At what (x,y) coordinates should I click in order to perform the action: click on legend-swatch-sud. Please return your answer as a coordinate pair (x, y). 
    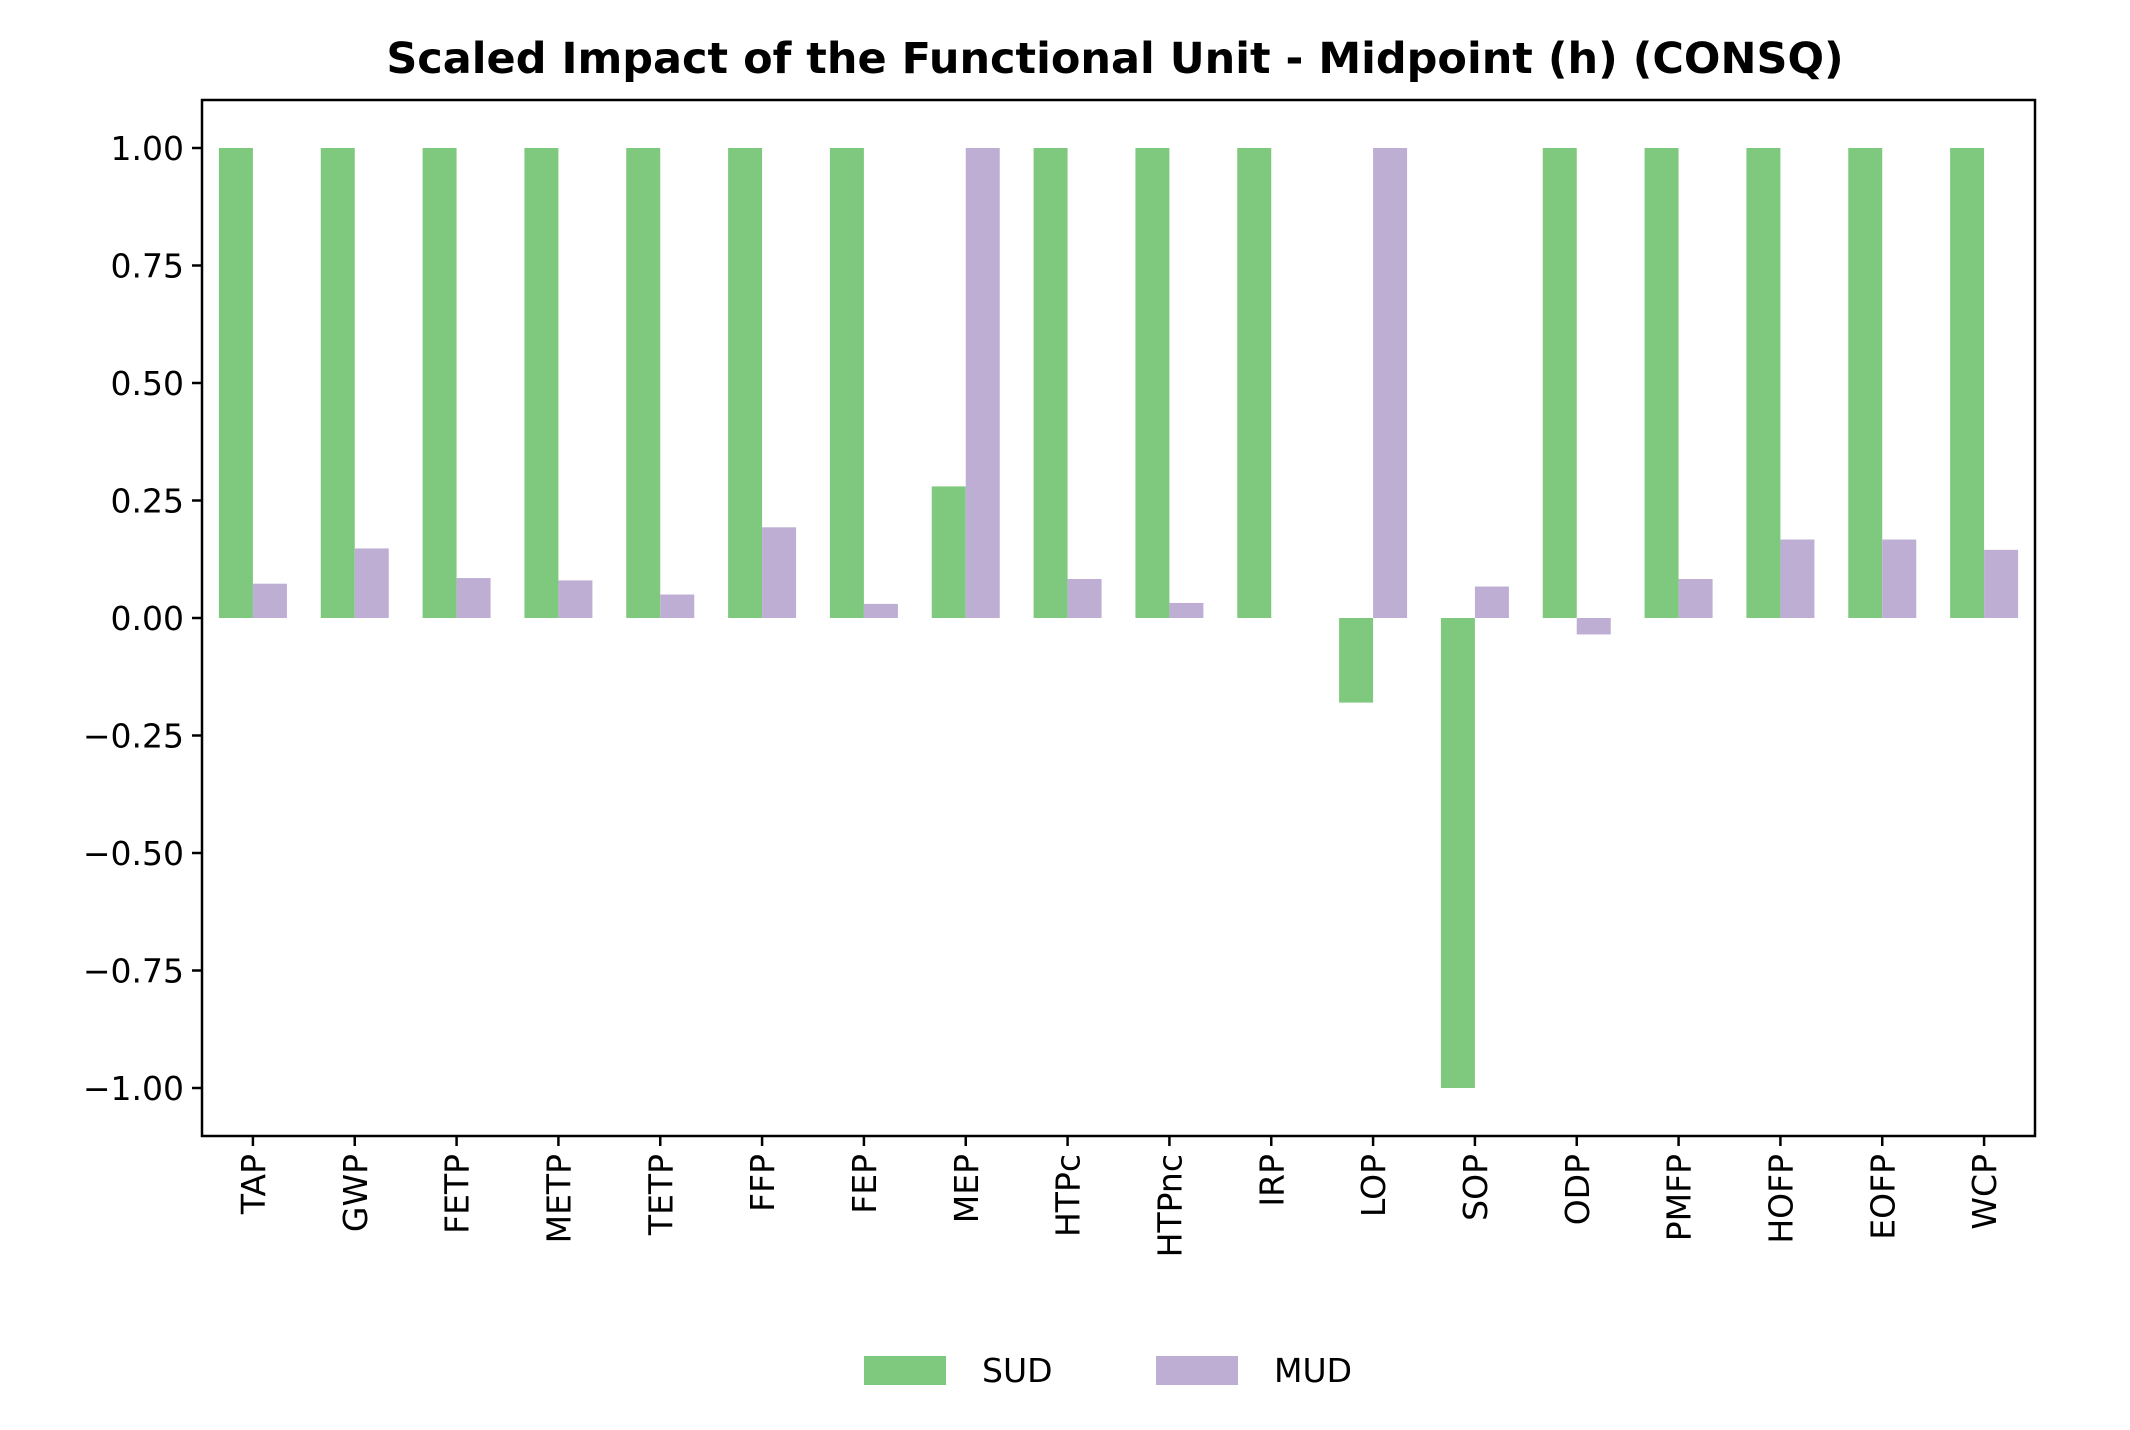
    Looking at the image, I should click on (905, 1370).